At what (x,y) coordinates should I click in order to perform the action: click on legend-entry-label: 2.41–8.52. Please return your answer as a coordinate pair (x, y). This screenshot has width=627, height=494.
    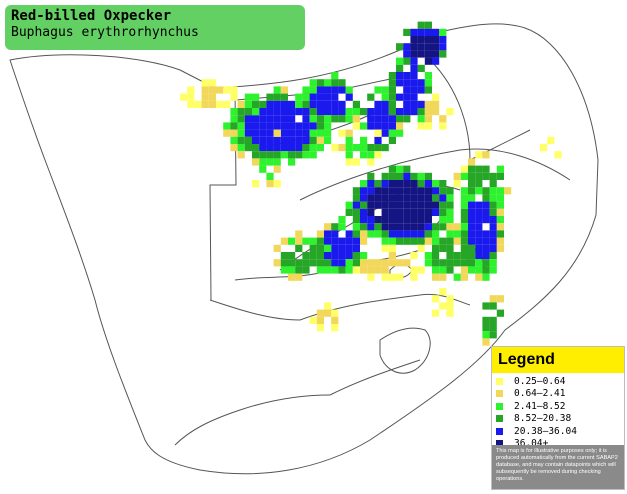
    Looking at the image, I should click on (540, 406).